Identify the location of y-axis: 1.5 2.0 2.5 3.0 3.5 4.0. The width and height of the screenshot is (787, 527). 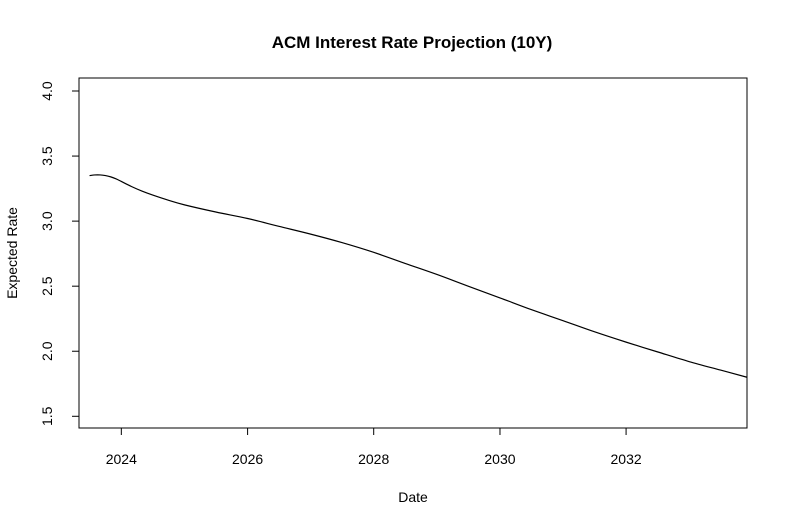
(59, 253).